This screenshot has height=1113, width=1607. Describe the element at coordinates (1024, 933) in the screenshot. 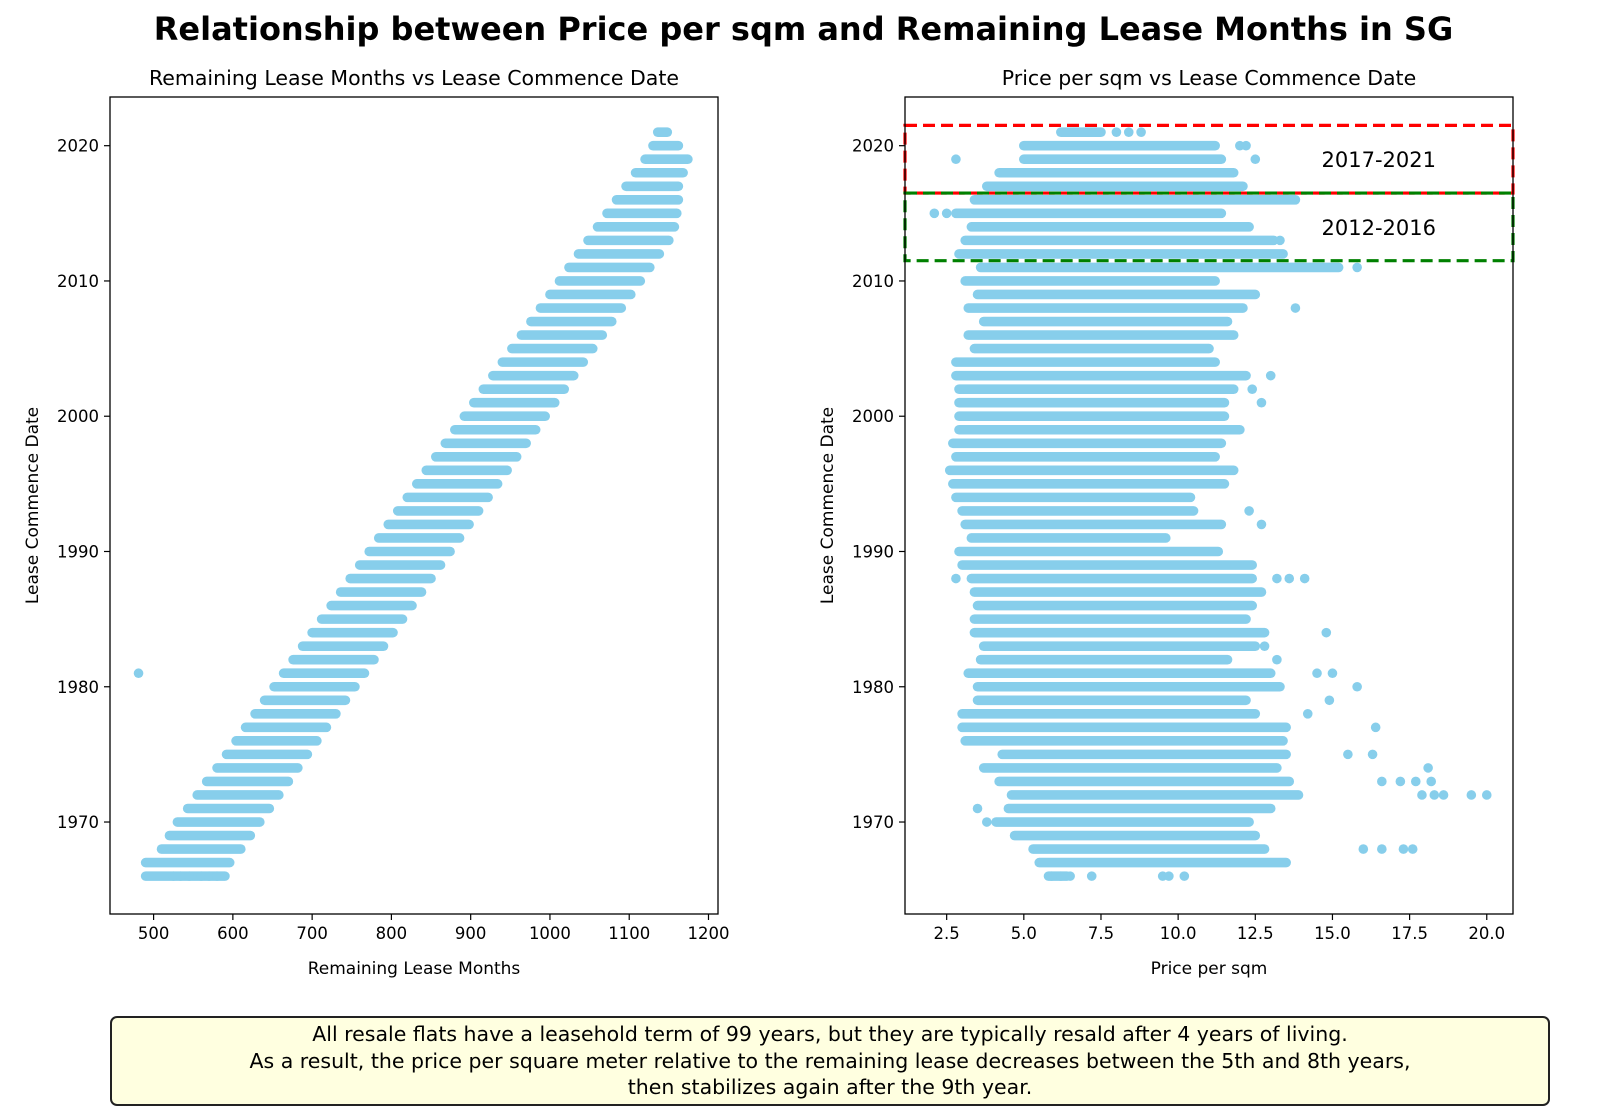

I see `x-tick-label: 5.0` at that location.